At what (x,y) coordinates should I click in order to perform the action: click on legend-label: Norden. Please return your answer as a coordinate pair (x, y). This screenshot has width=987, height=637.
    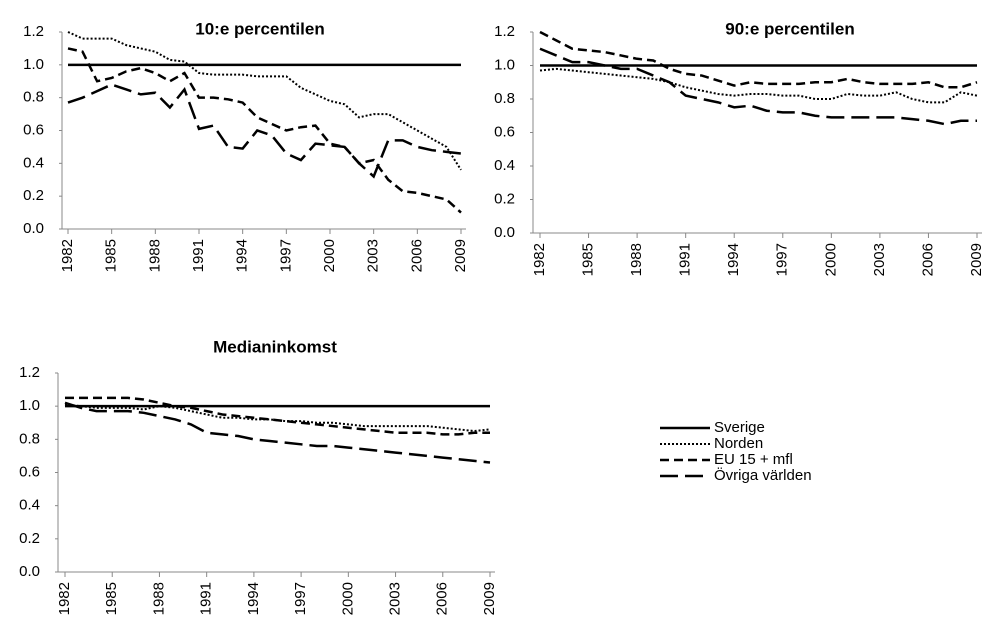
    Looking at the image, I should click on (738, 443).